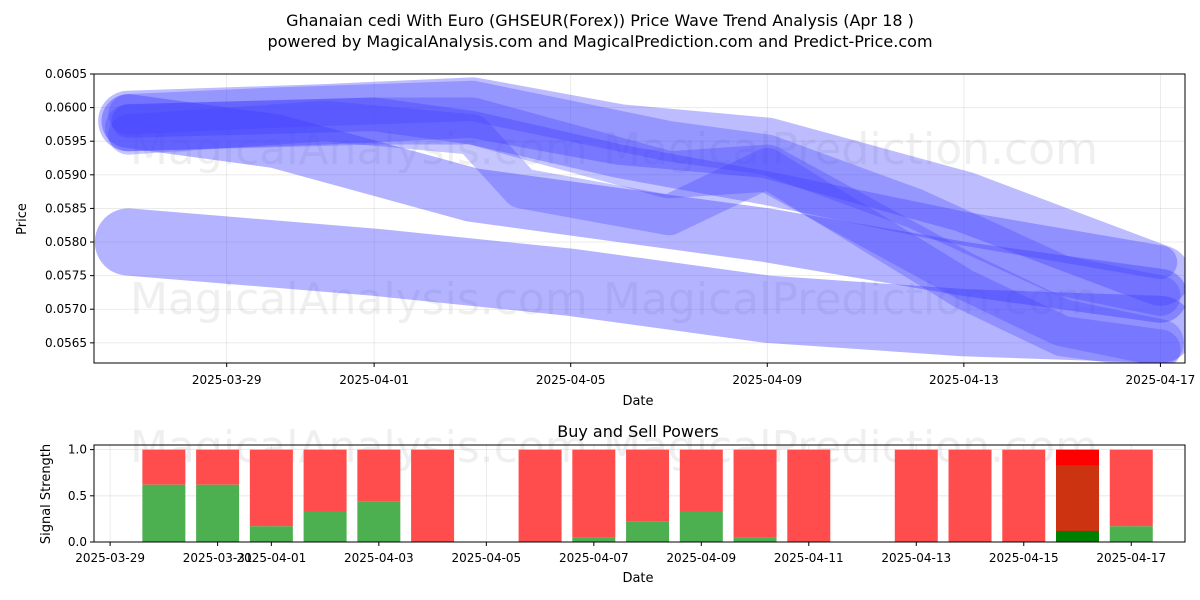  What do you see at coordinates (66, 343) in the screenshot?
I see `top-y-tick-label: 0.0565` at bounding box center [66, 343].